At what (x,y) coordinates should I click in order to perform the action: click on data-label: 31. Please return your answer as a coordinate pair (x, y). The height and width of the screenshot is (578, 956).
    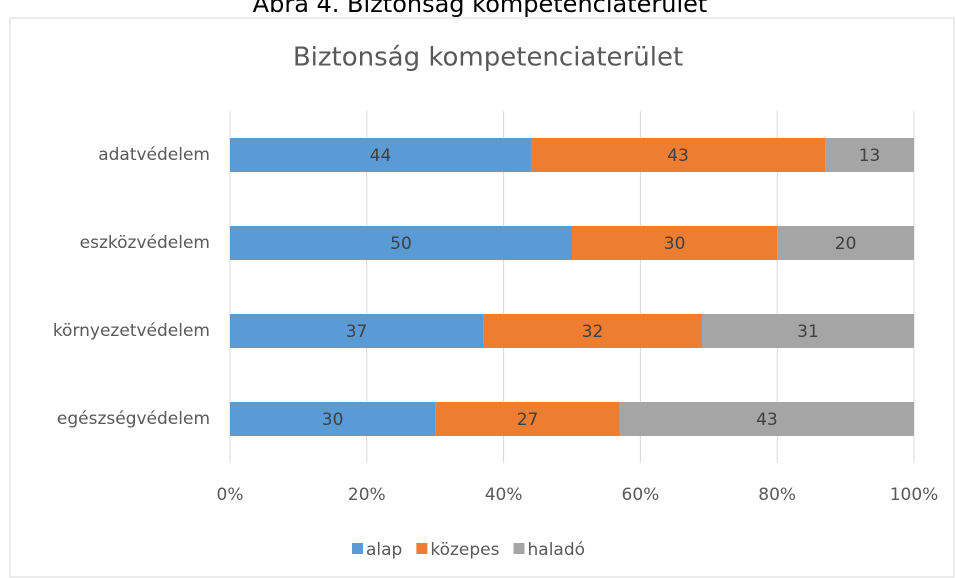
    Looking at the image, I should click on (808, 332).